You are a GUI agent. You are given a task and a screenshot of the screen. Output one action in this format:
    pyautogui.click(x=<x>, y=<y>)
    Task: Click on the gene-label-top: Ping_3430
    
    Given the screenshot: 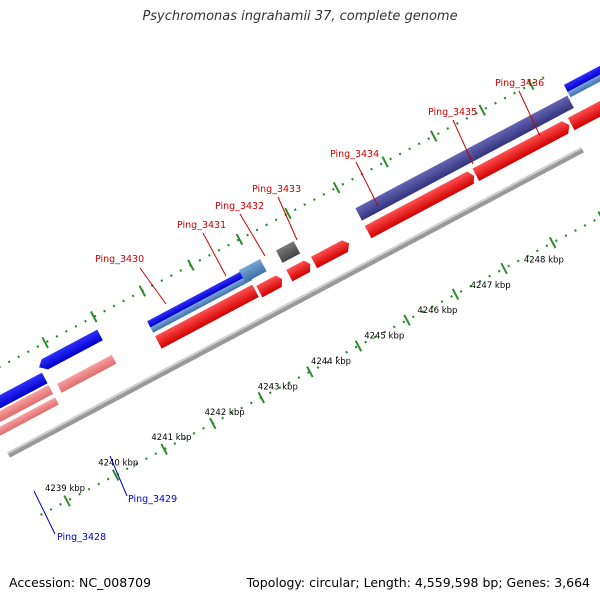 What is the action you would take?
    pyautogui.click(x=119, y=259)
    